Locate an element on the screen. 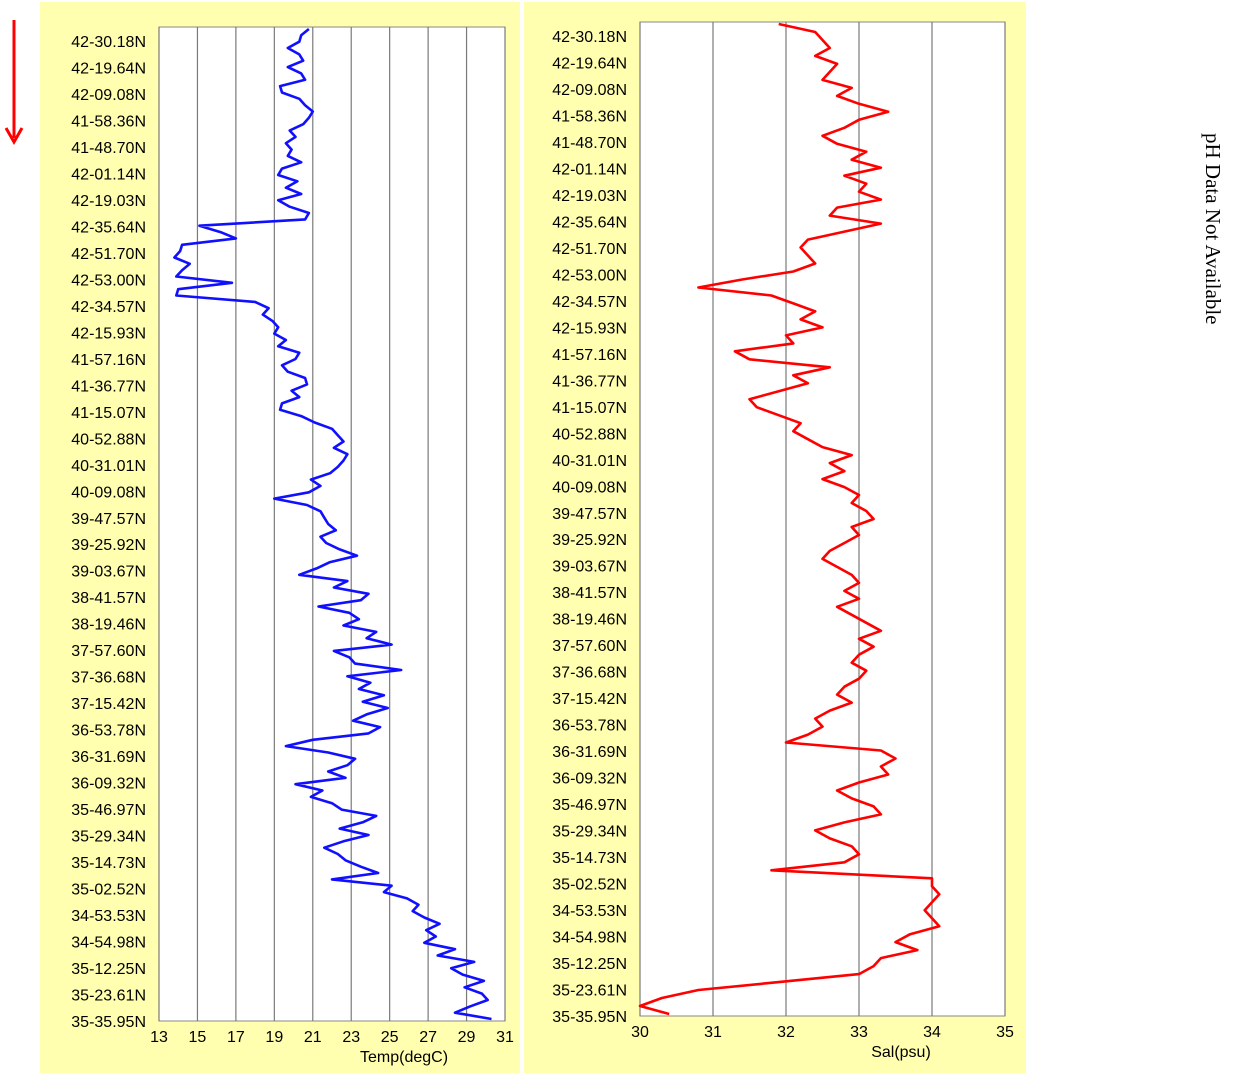 The height and width of the screenshot is (1075, 1239). x-tick-label: 30 is located at coordinates (640, 1032).